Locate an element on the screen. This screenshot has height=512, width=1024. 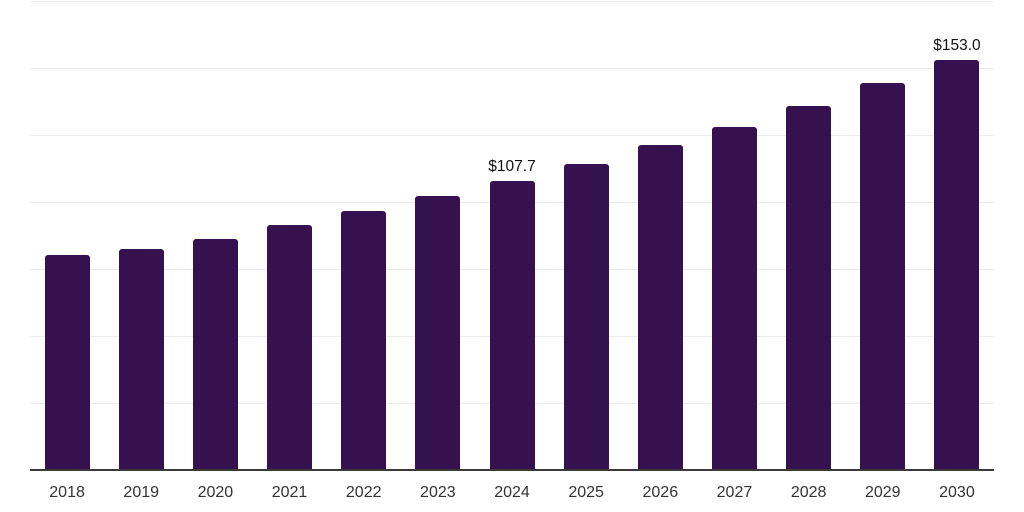
x-tick-2028: 2028 is located at coordinates (808, 492).